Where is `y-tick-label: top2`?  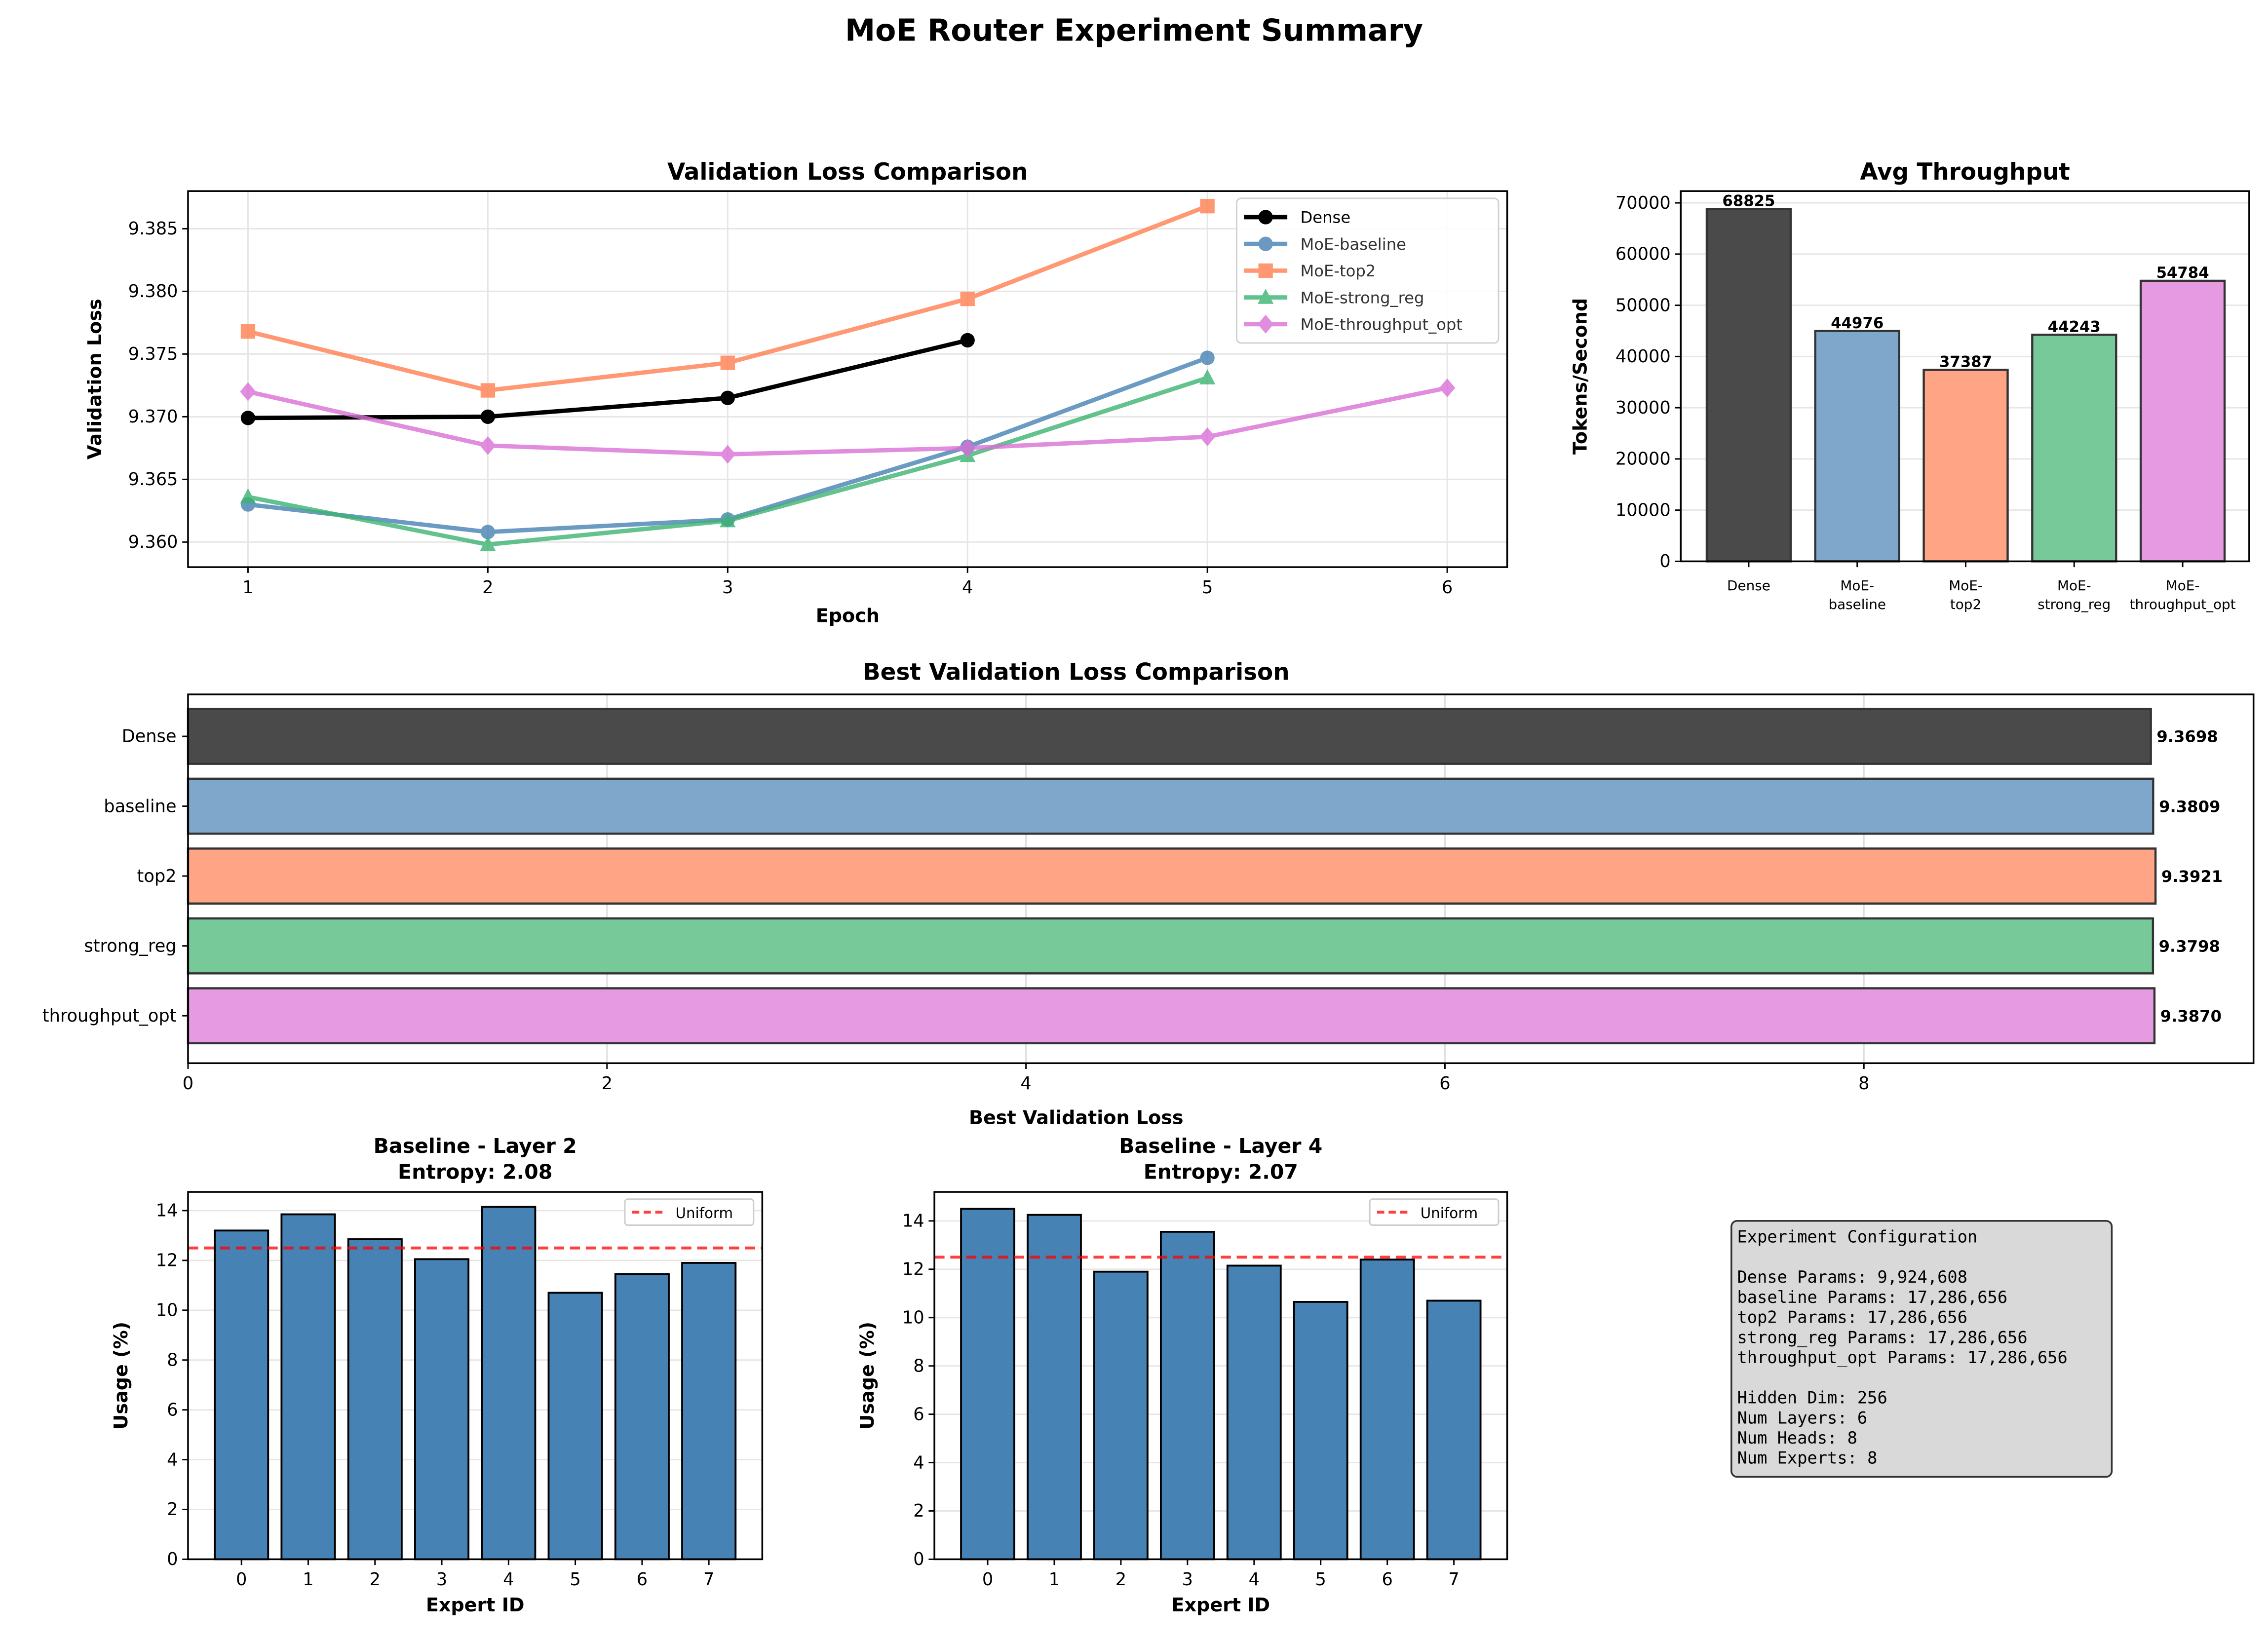 y-tick-label: top2 is located at coordinates (157, 876).